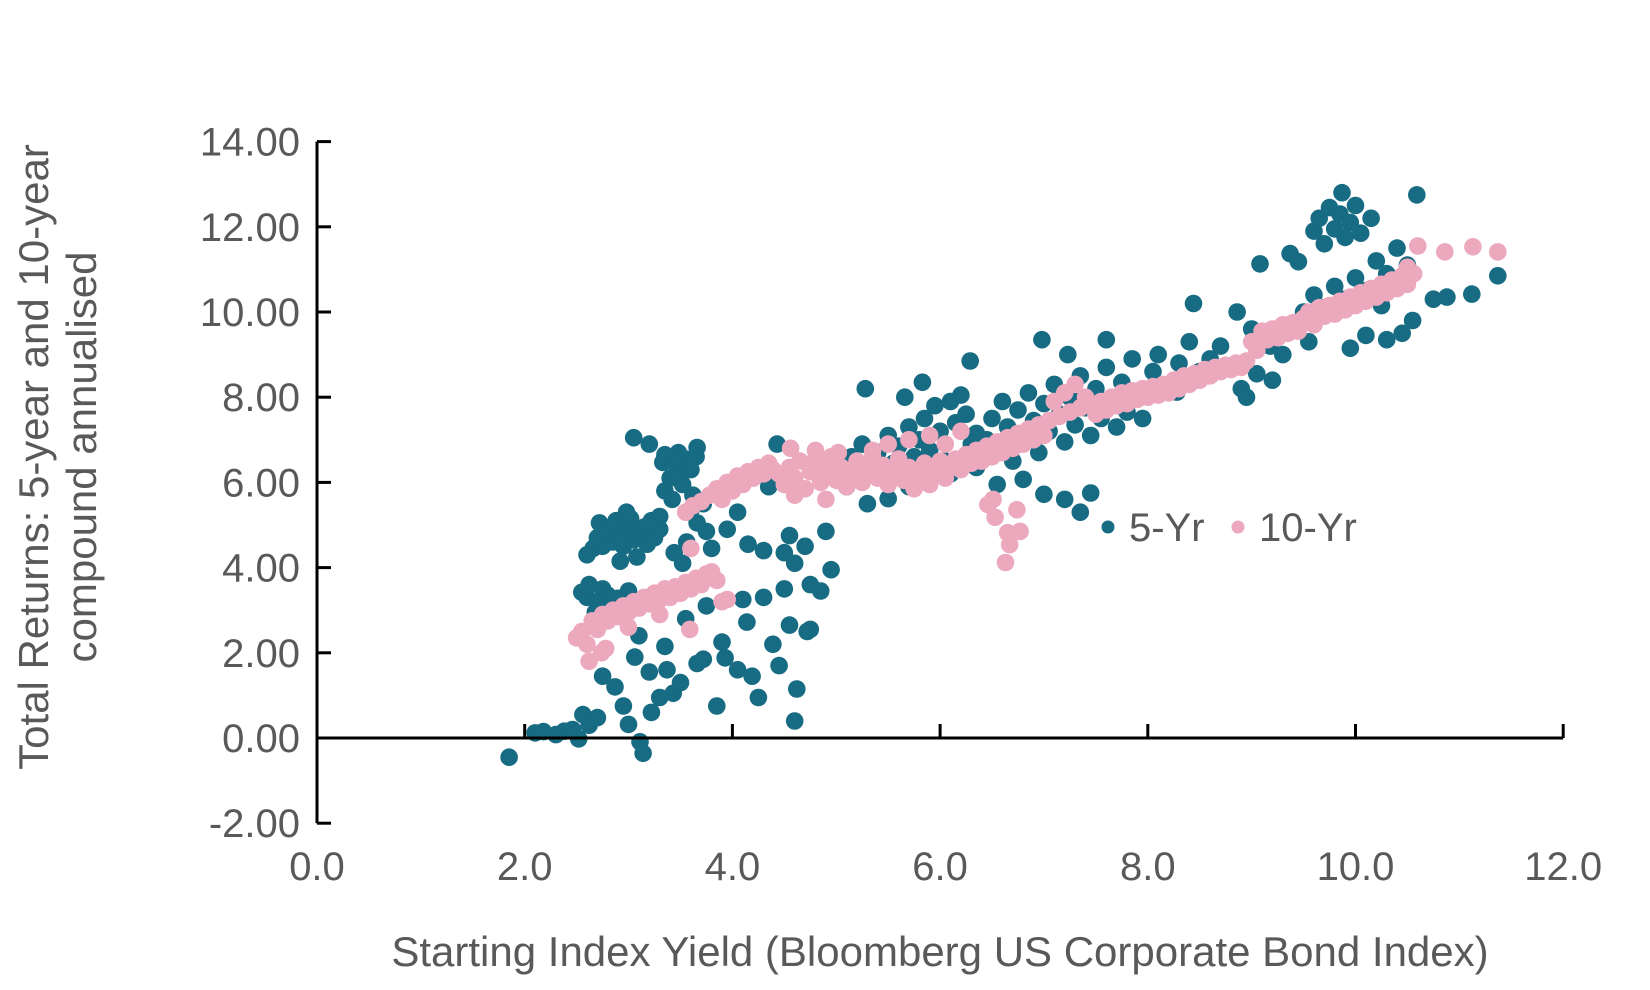 The width and height of the screenshot is (1650, 990). I want to click on x-tick-label: 10.0, so click(1356, 867).